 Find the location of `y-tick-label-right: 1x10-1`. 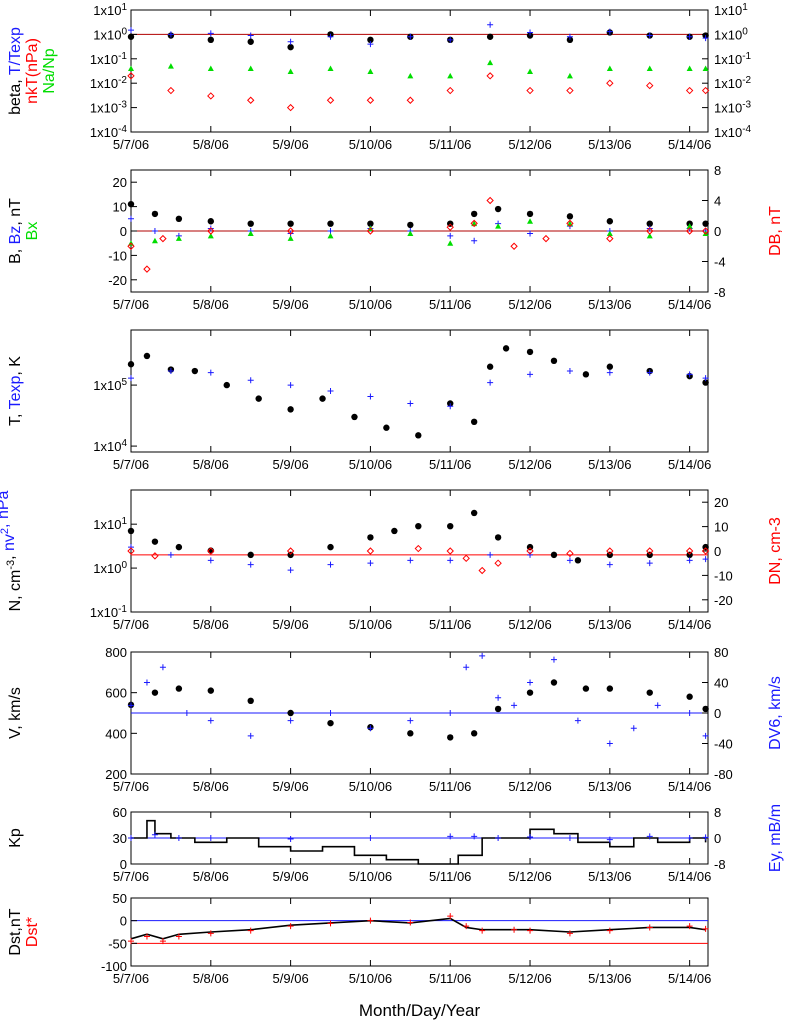

y-tick-label-right: 1x10-1 is located at coordinates (733, 59).